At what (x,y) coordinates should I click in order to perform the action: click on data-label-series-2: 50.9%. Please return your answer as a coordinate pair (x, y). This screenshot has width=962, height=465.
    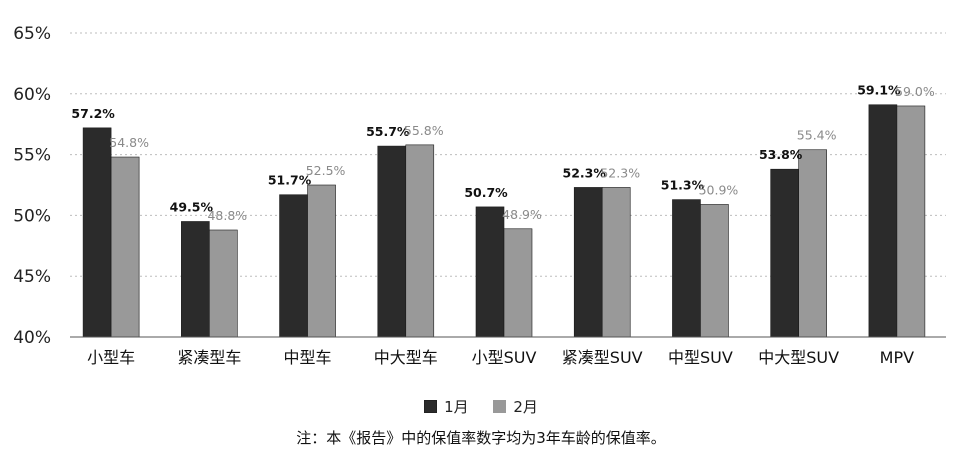
    Looking at the image, I should click on (719, 189).